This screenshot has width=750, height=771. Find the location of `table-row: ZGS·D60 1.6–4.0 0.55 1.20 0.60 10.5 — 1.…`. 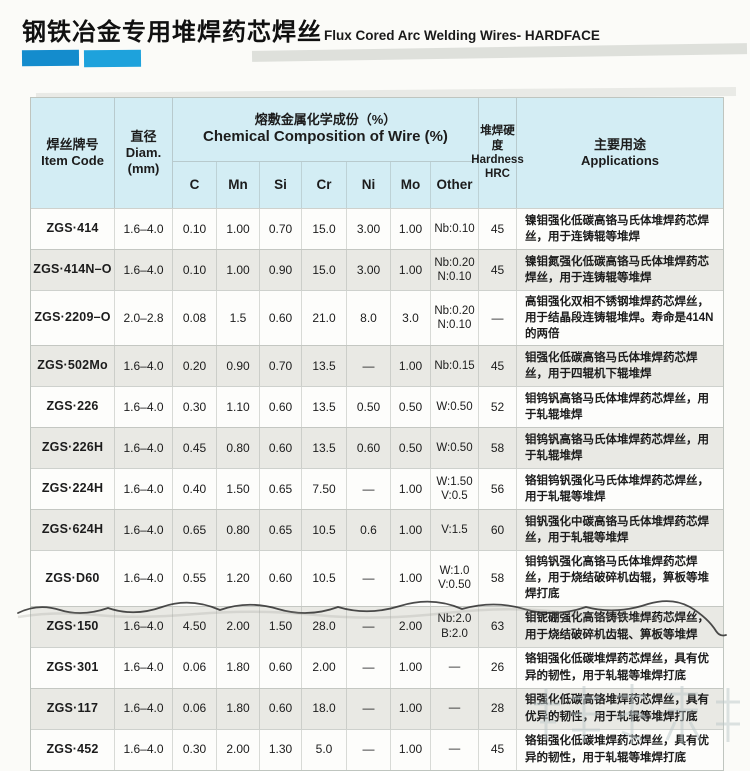

table-row: ZGS·D60 1.6–4.0 0.55 1.20 0.60 10.5 — 1.… is located at coordinates (377, 578).